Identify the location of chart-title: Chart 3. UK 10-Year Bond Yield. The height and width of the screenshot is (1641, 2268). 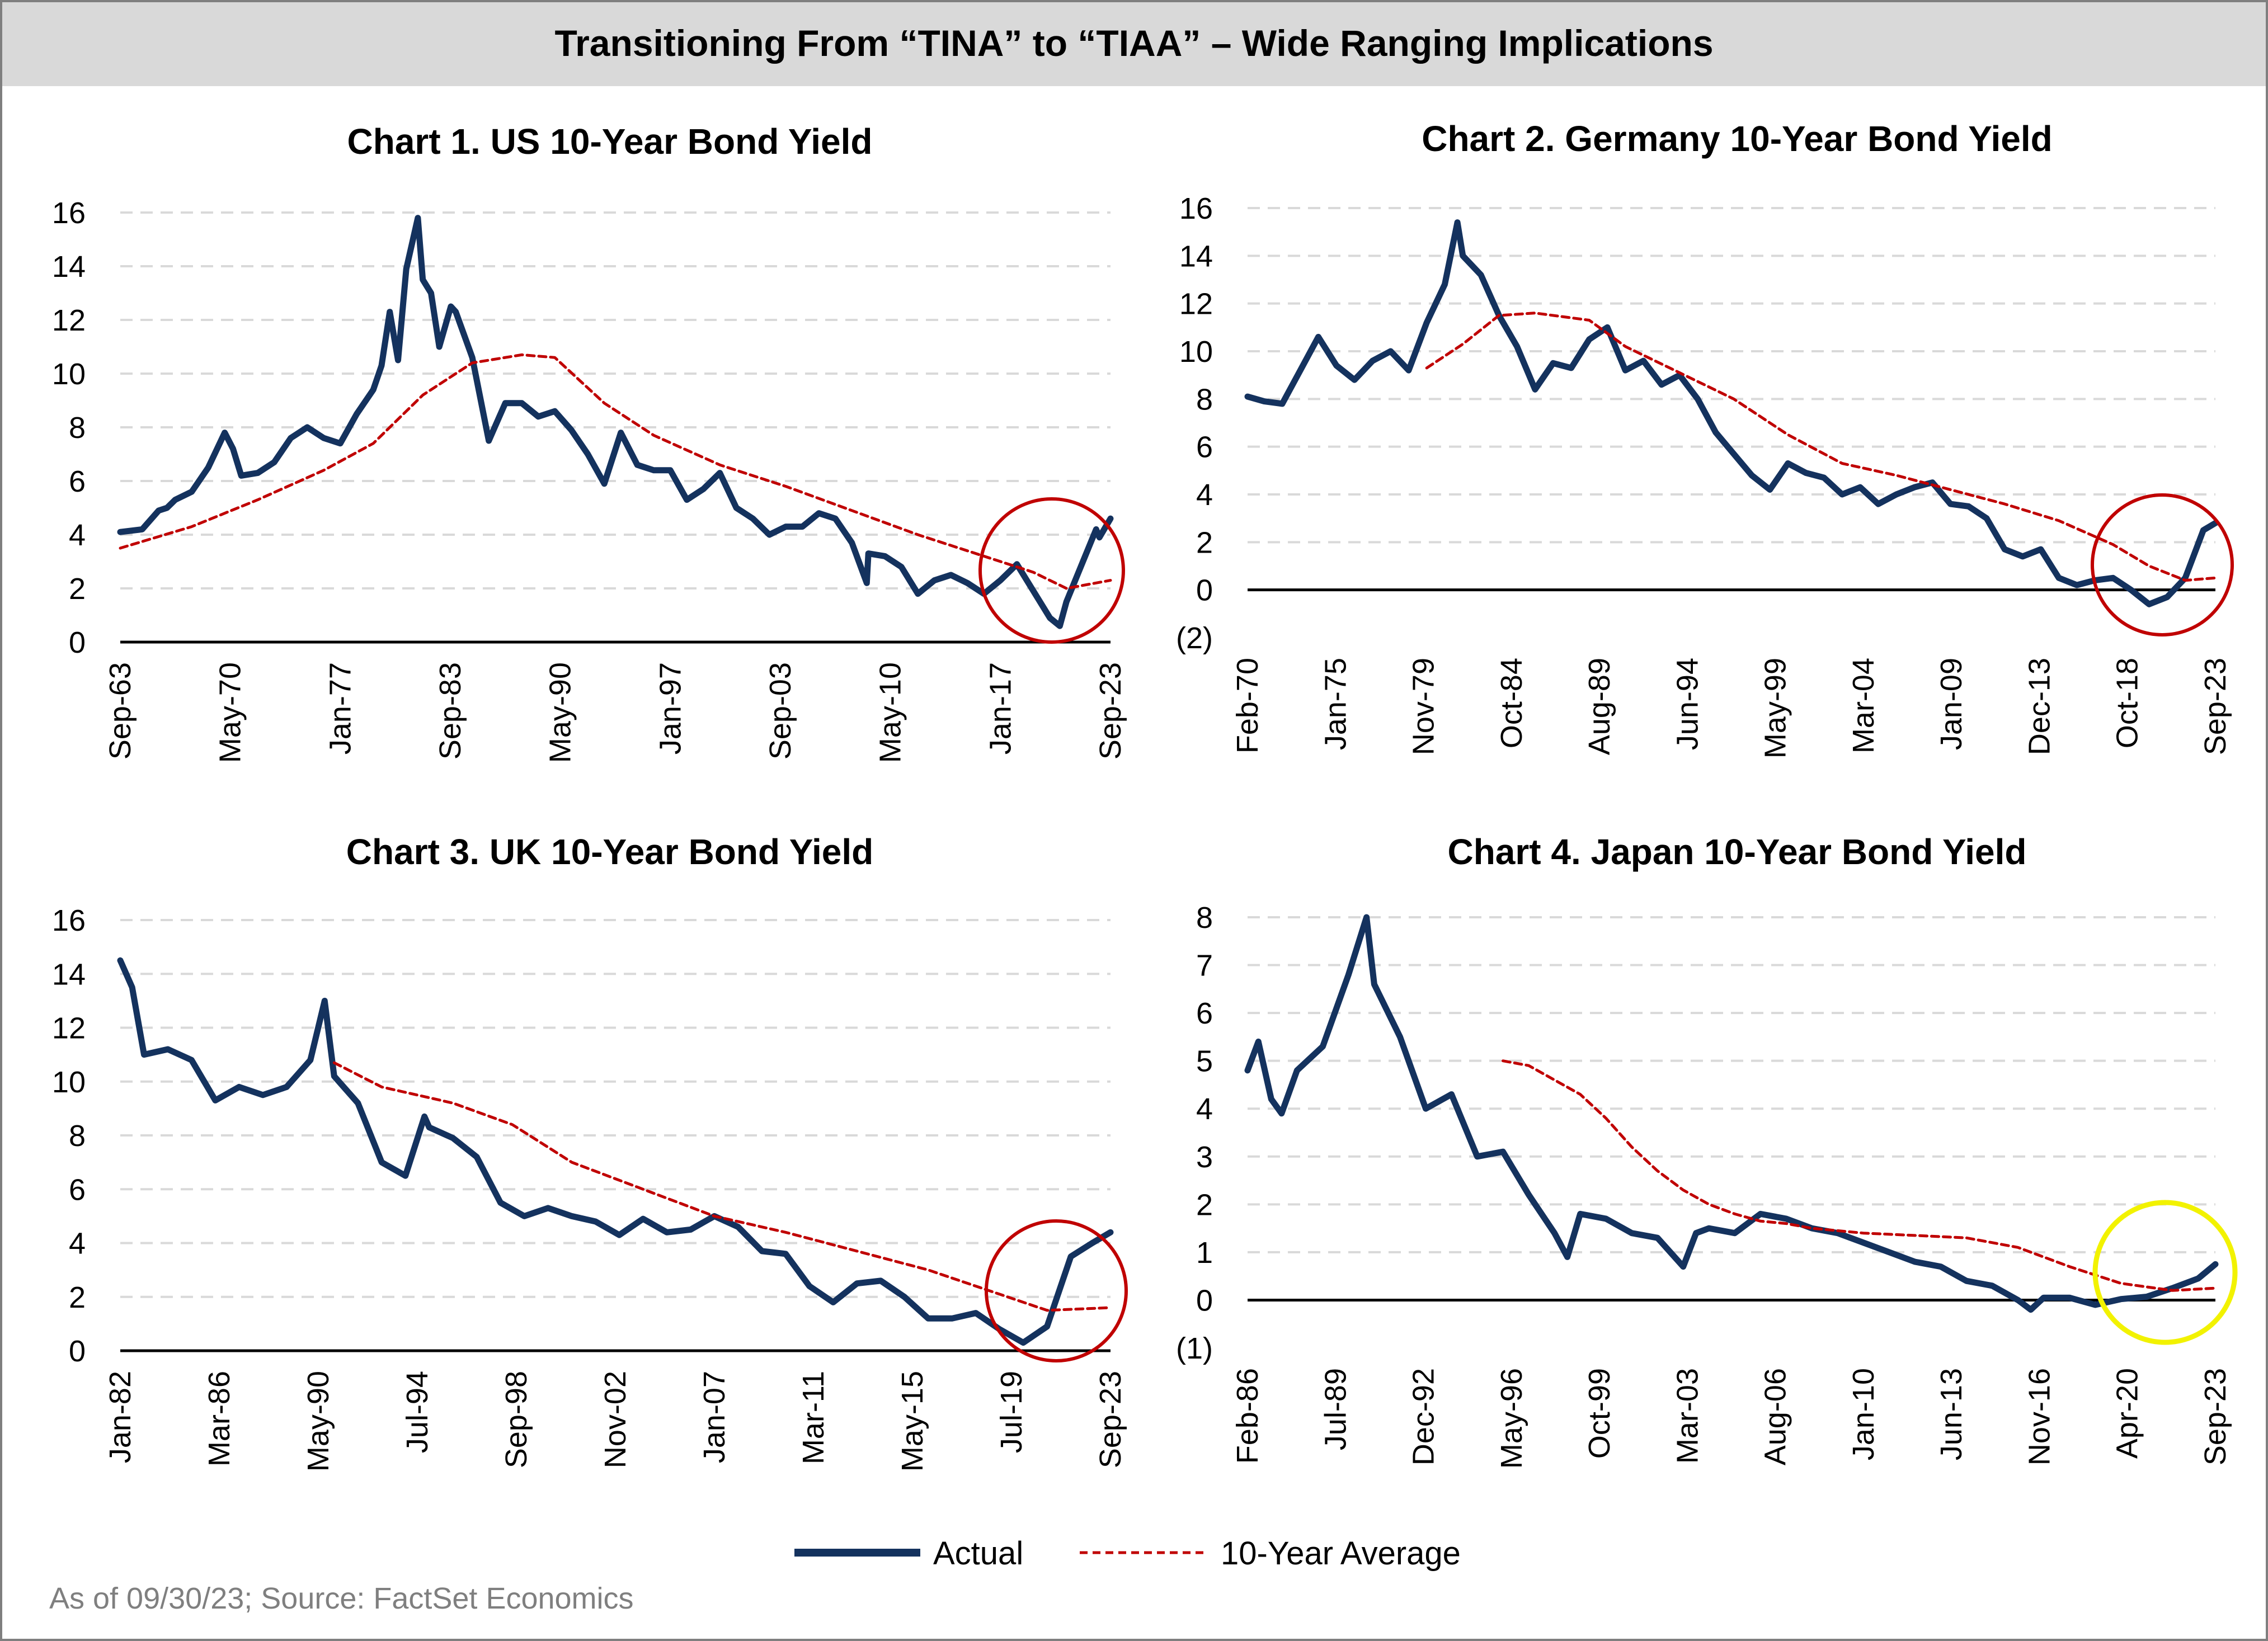
(610, 852).